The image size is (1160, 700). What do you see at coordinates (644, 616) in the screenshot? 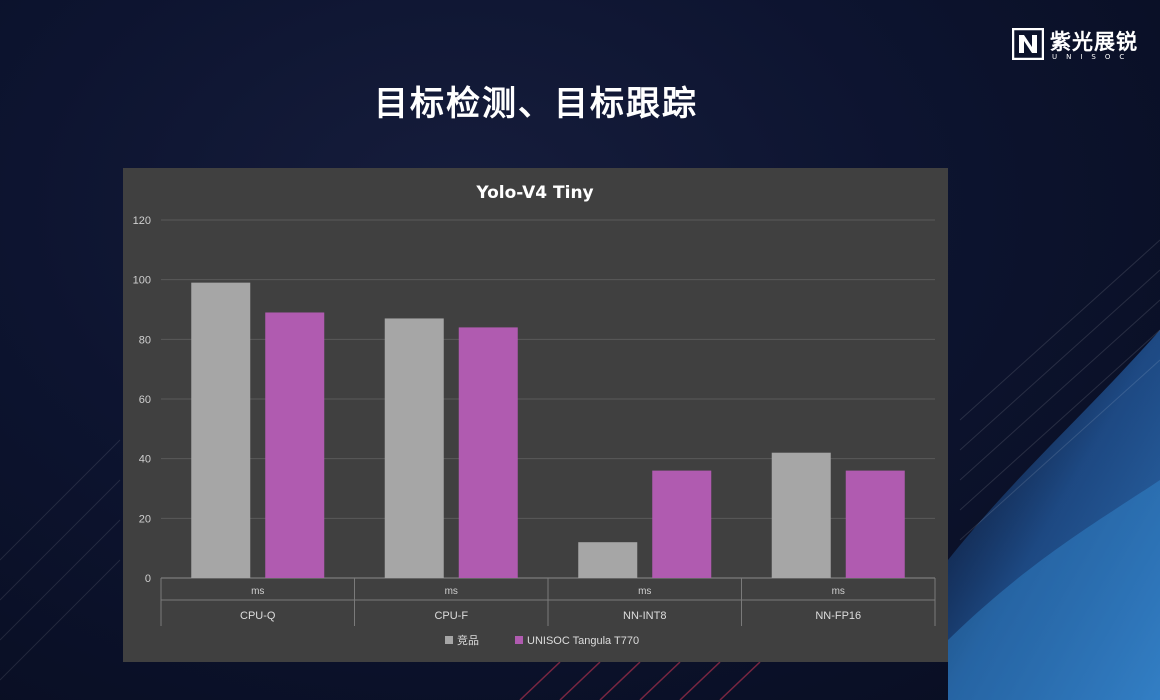
I see `x-category-label: NN-INT8` at bounding box center [644, 616].